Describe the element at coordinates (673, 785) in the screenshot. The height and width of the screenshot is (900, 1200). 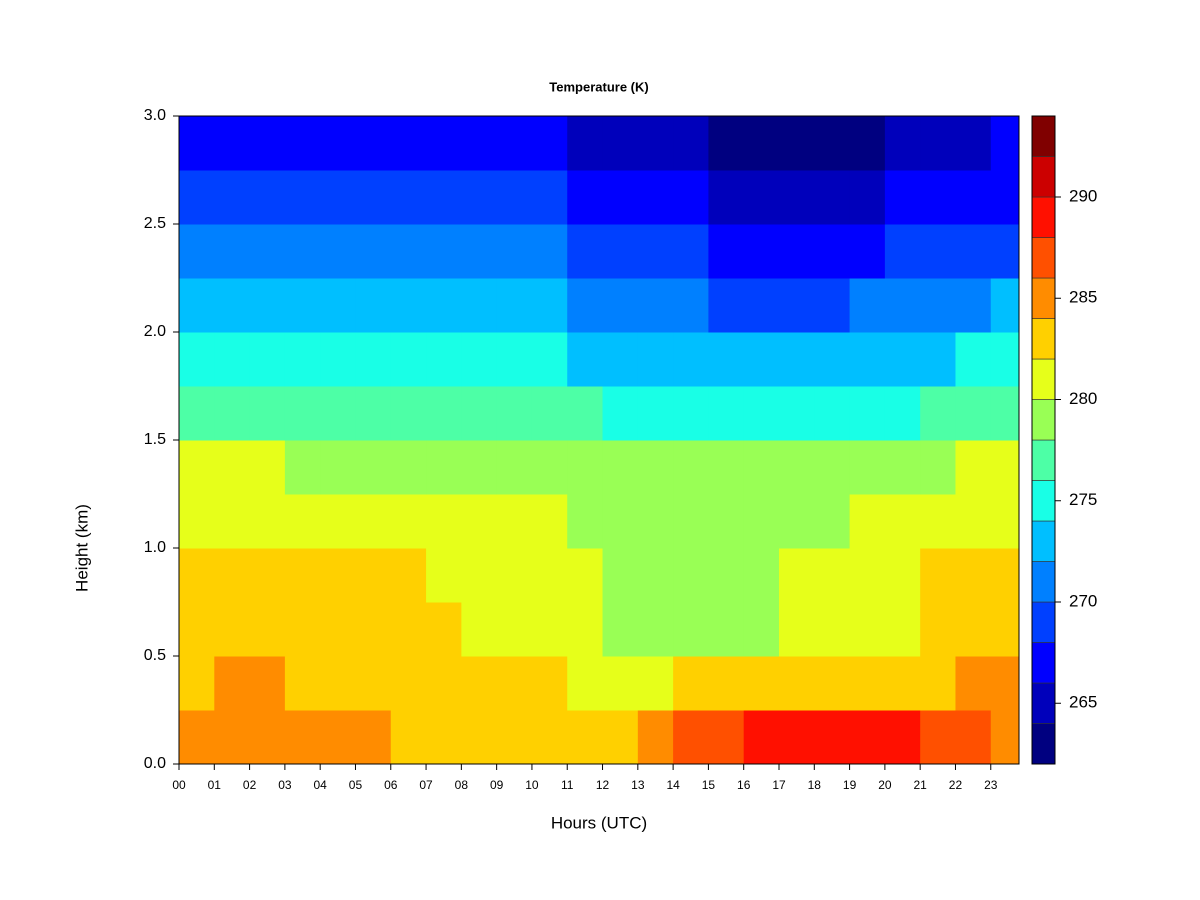
I see `x-tick-label: 14` at that location.